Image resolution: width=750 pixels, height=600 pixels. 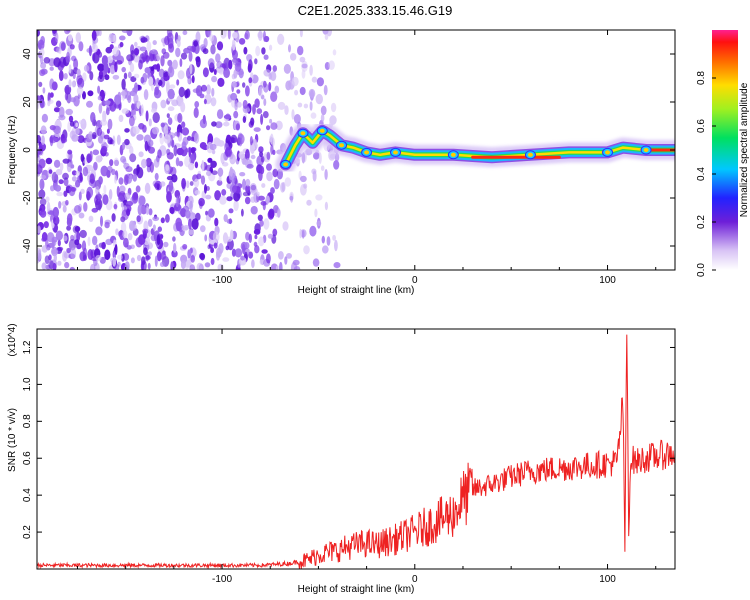 What do you see at coordinates (375, 10) in the screenshot?
I see `chart-title: C2E1.2025.333.15.46.G19` at bounding box center [375, 10].